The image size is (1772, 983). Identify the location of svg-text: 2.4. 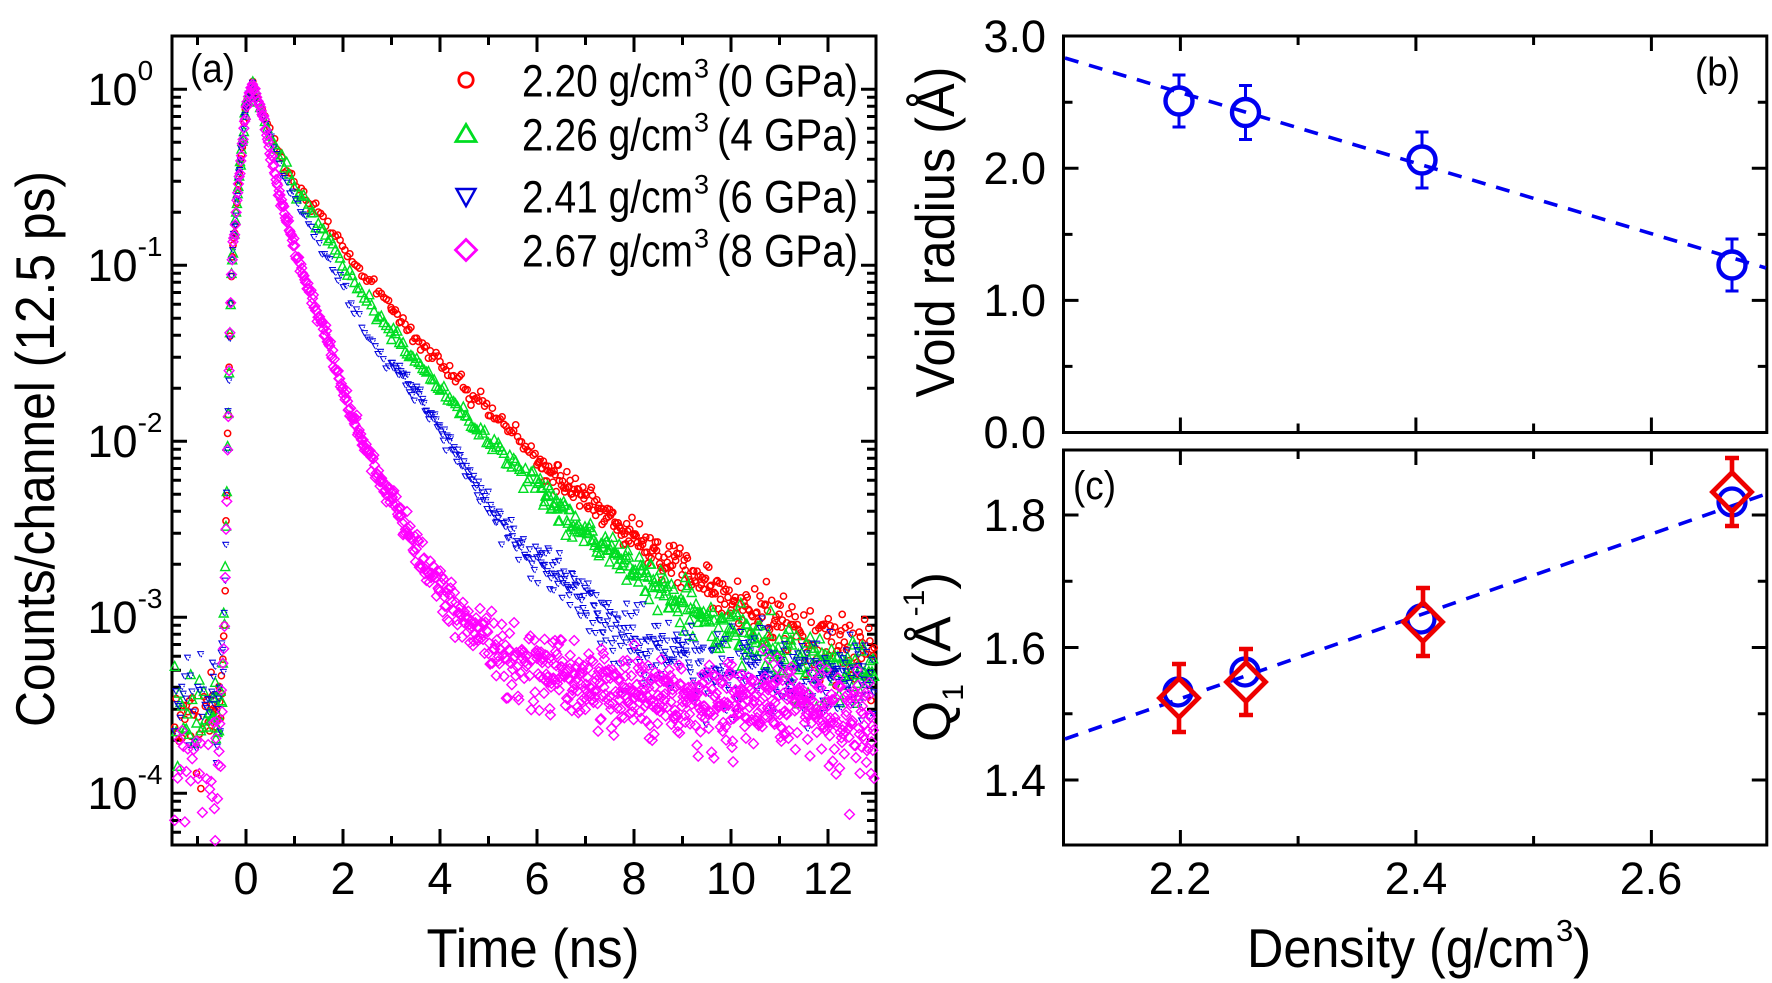
(1416, 878).